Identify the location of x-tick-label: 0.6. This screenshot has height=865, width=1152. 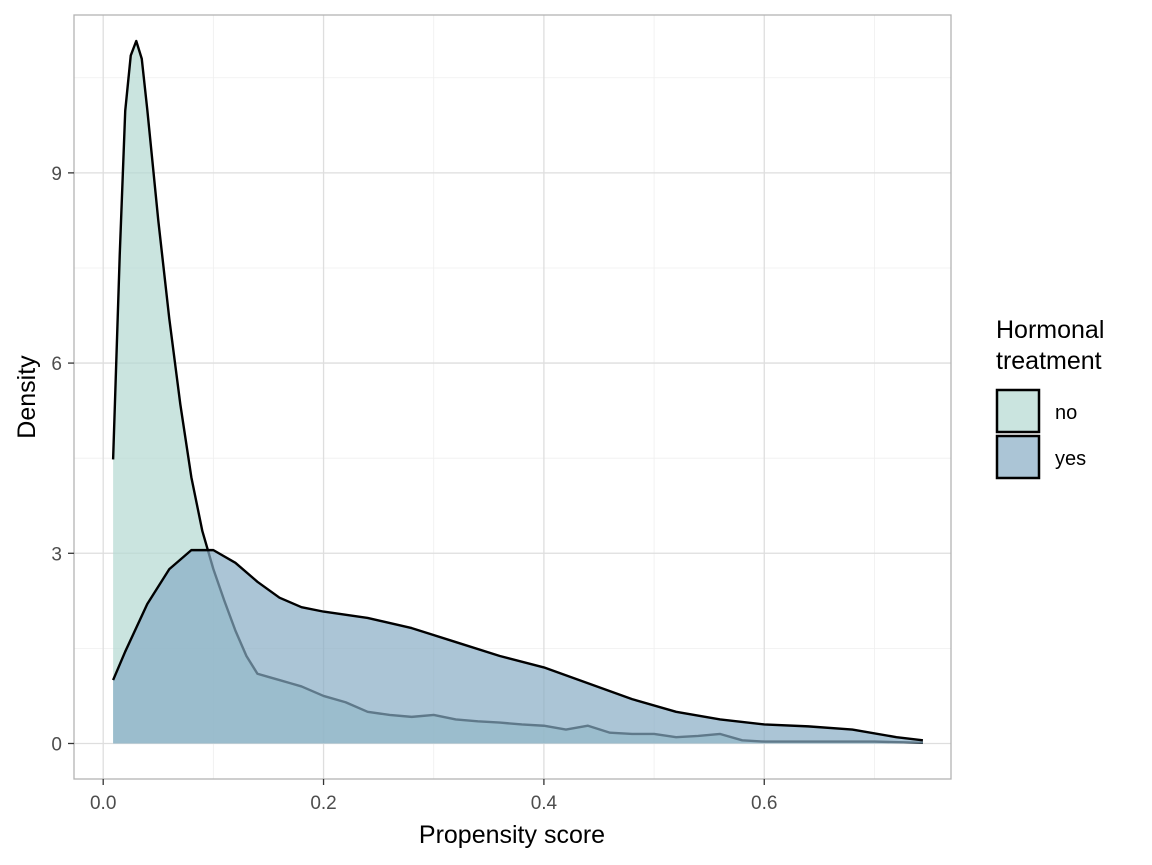
(764, 803).